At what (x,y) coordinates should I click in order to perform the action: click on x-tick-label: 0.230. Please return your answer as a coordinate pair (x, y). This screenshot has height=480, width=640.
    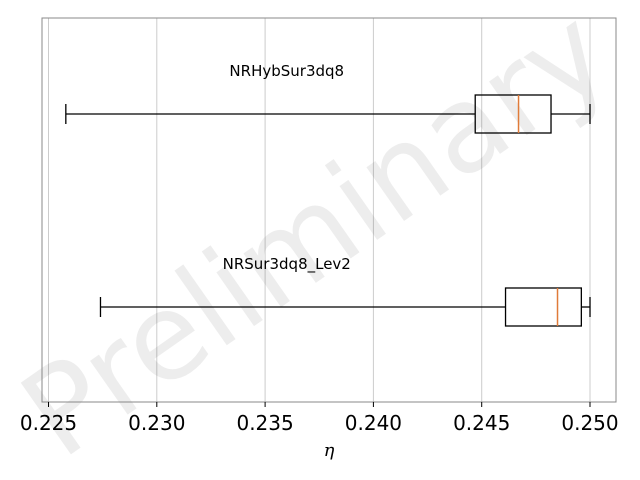
    Looking at the image, I should click on (156, 423).